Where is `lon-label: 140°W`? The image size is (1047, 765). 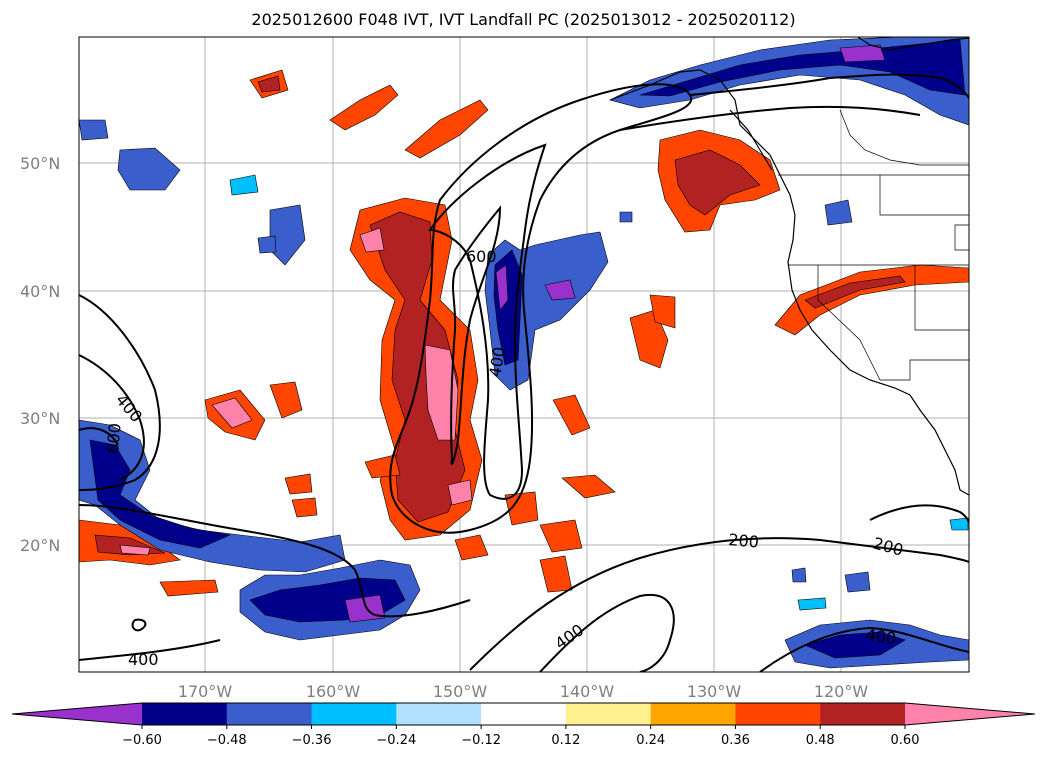
lon-label: 140°W is located at coordinates (587, 691).